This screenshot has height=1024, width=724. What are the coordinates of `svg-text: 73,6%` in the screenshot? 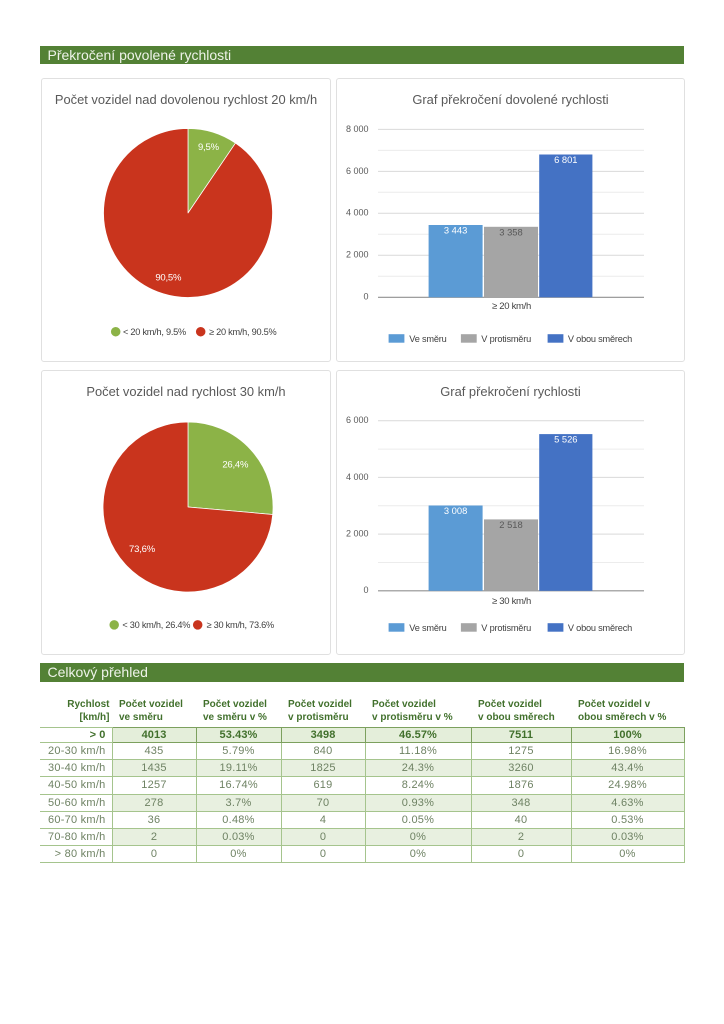 It's located at (142, 549).